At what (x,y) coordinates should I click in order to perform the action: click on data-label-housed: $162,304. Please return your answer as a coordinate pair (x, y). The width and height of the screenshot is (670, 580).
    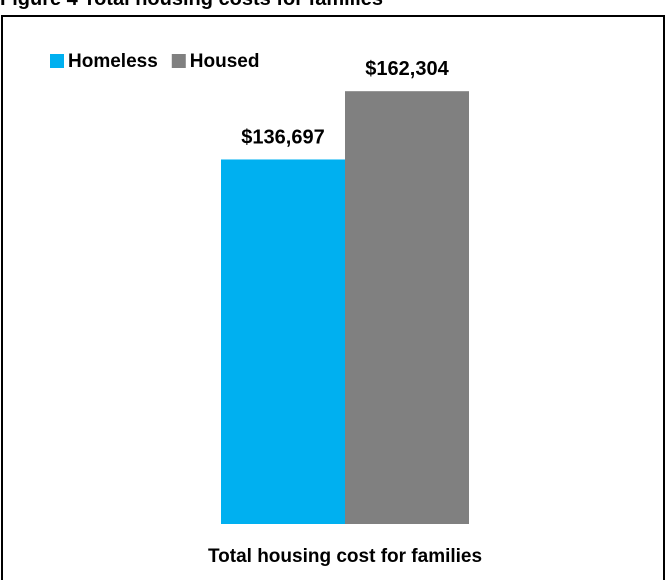
    Looking at the image, I should click on (407, 69).